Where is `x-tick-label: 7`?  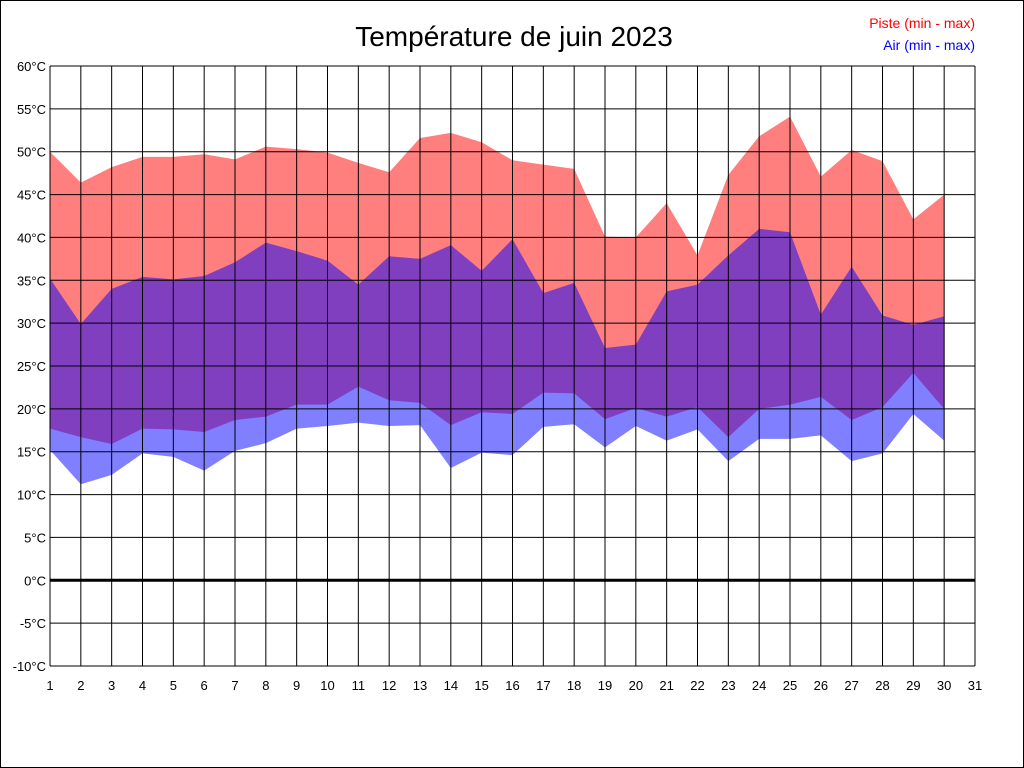 x-tick-label: 7 is located at coordinates (234, 685).